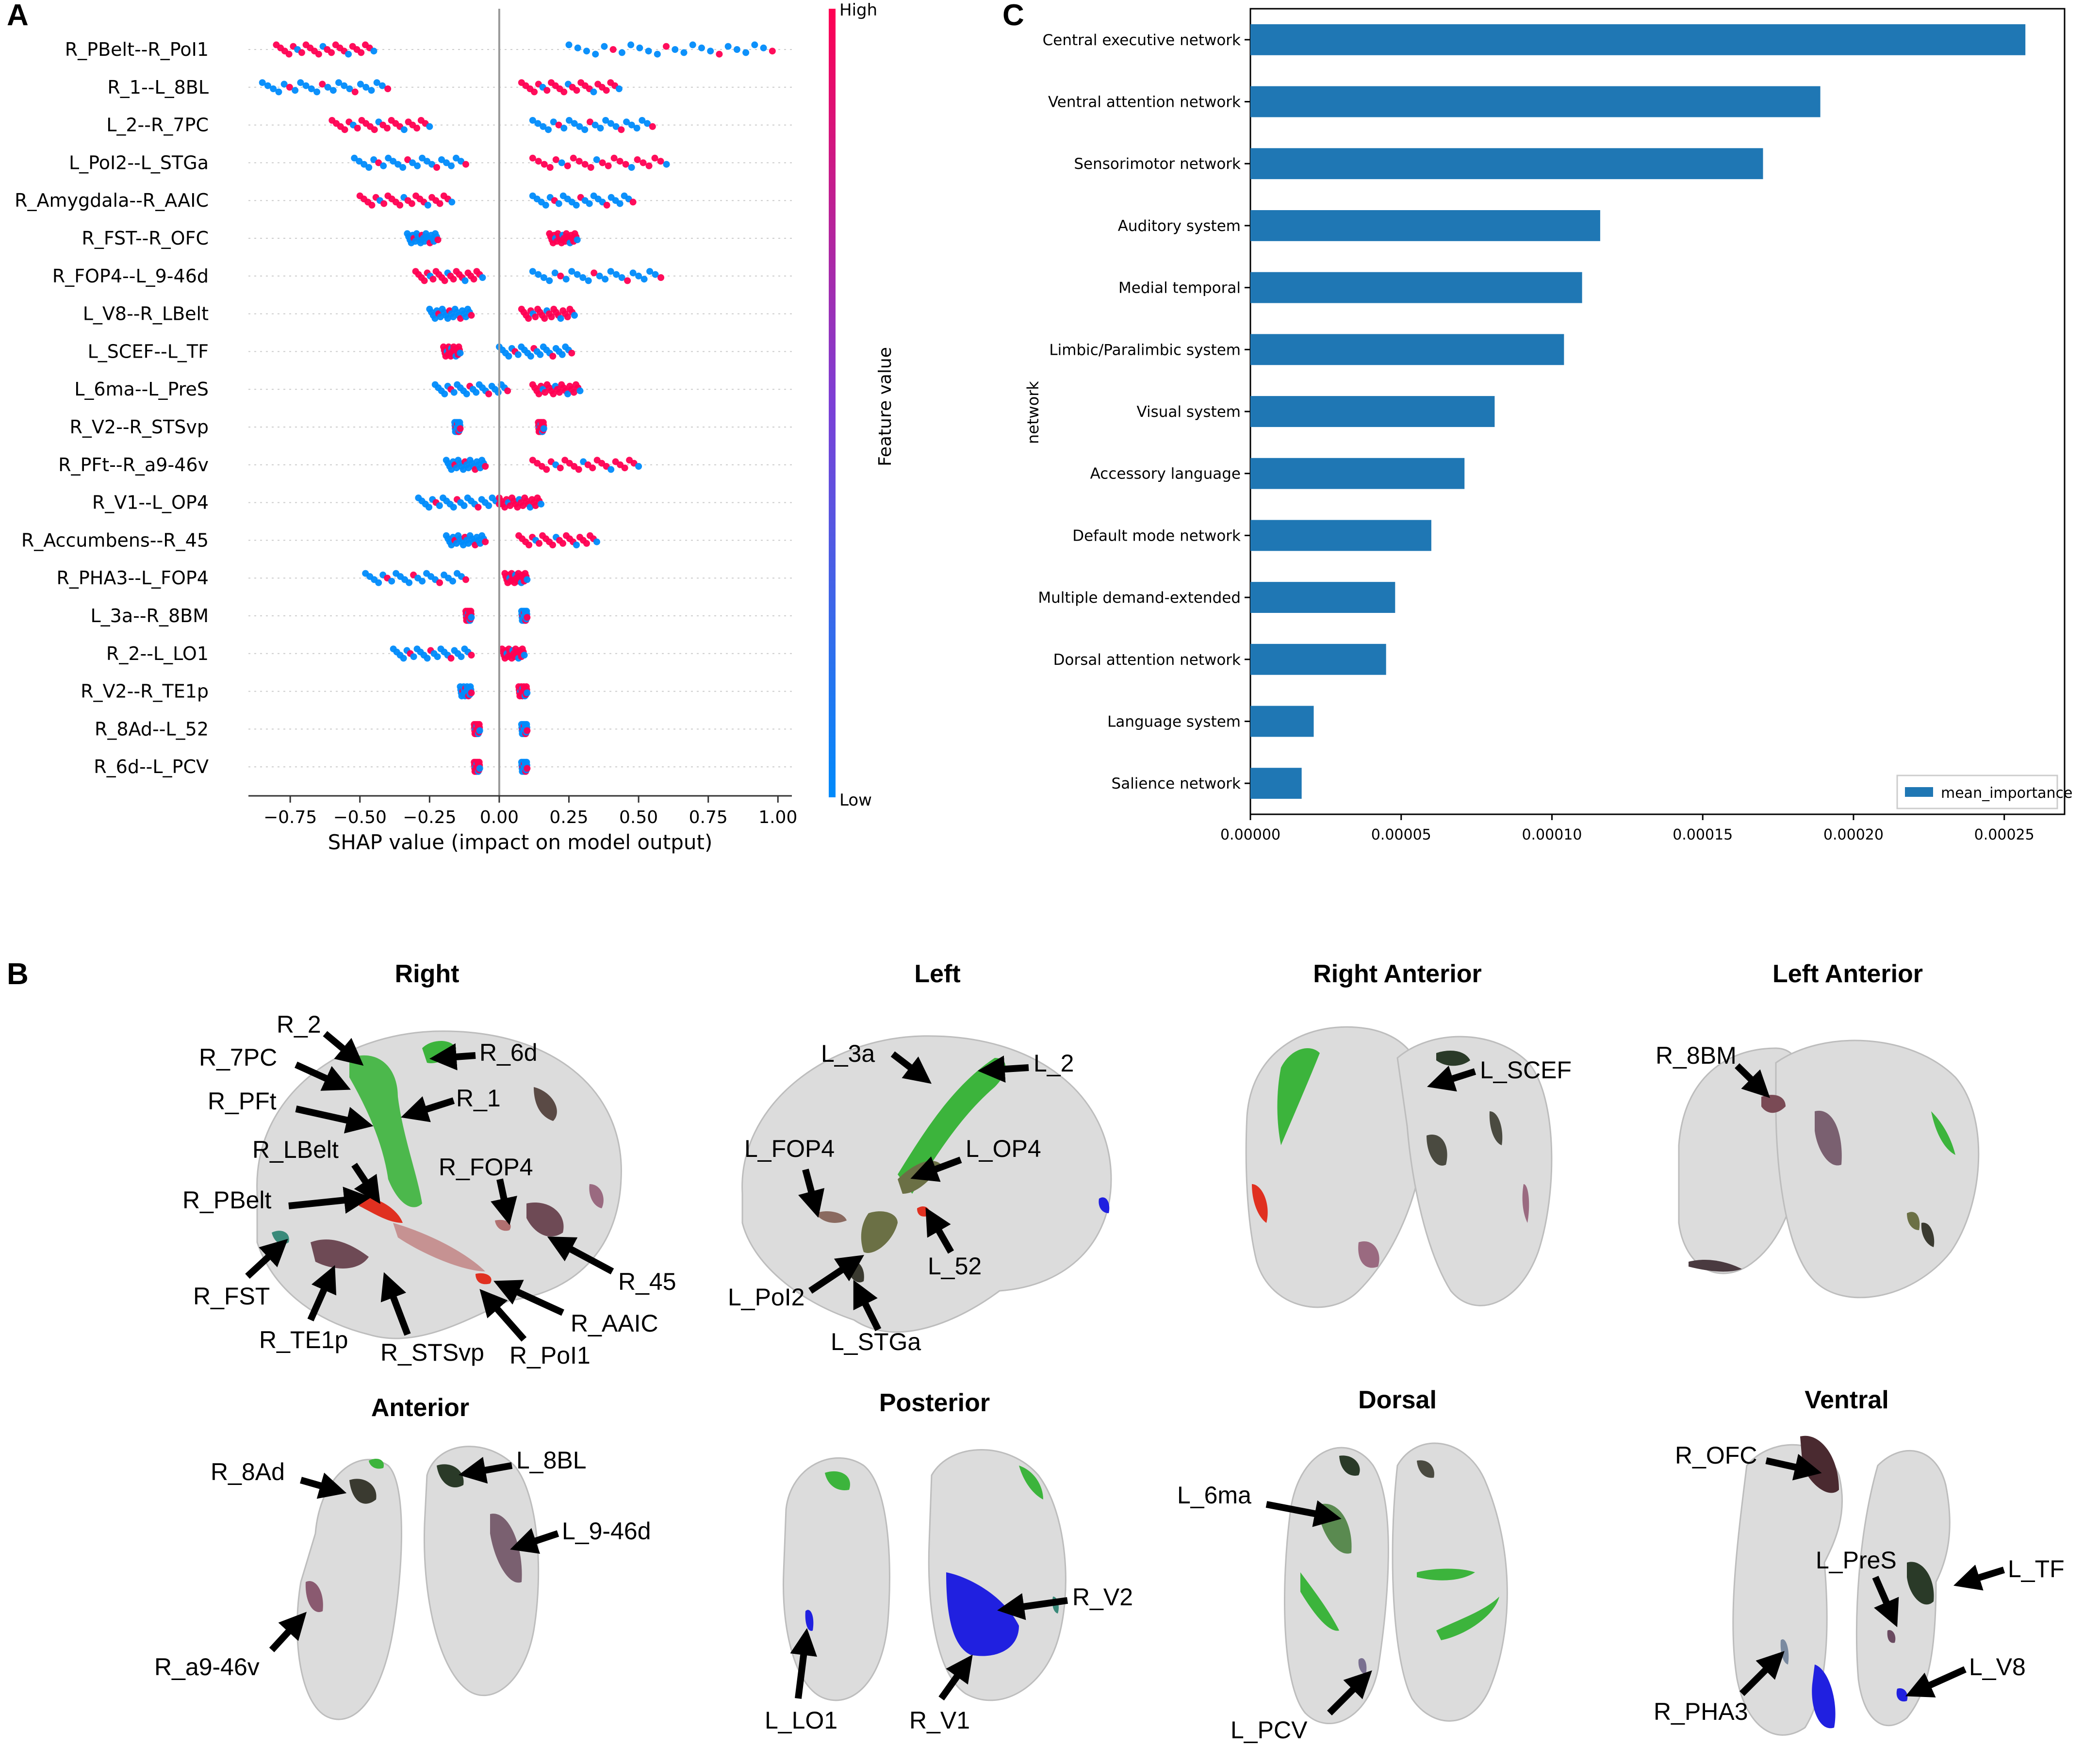 This screenshot has height=1747, width=2100. Describe the element at coordinates (1179, 226) in the screenshot. I see `category-label: Auditory system` at that location.